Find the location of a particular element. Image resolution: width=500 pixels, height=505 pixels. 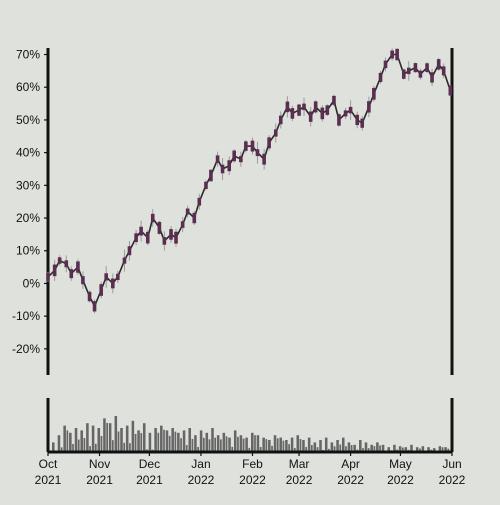

y-tick-label: 60% is located at coordinates (28, 87).